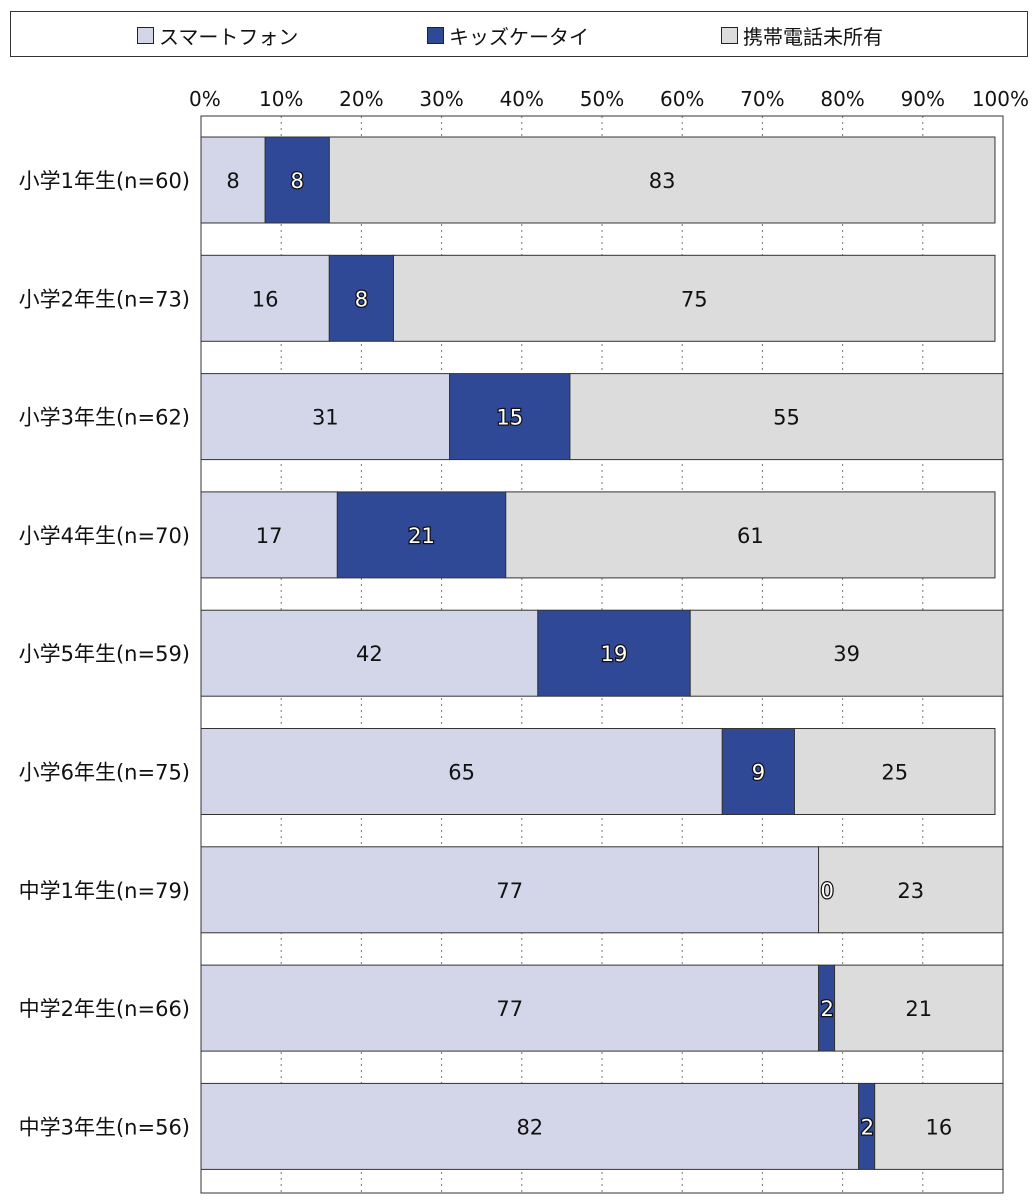 This screenshot has width=1036, height=1200. I want to click on data-label: 0, so click(827, 891).